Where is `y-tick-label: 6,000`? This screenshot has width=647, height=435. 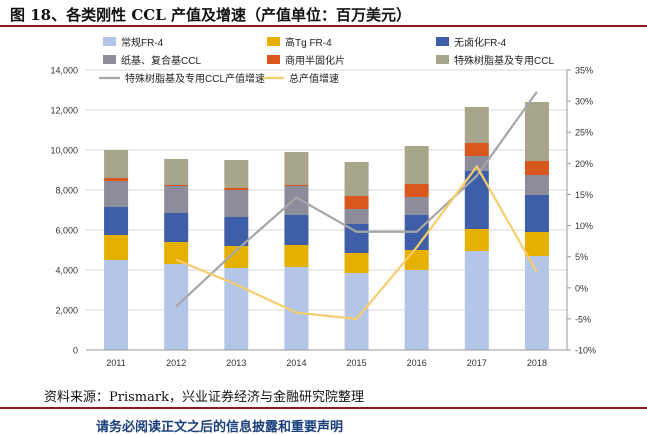
y-tick-label: 6,000 is located at coordinates (66, 231).